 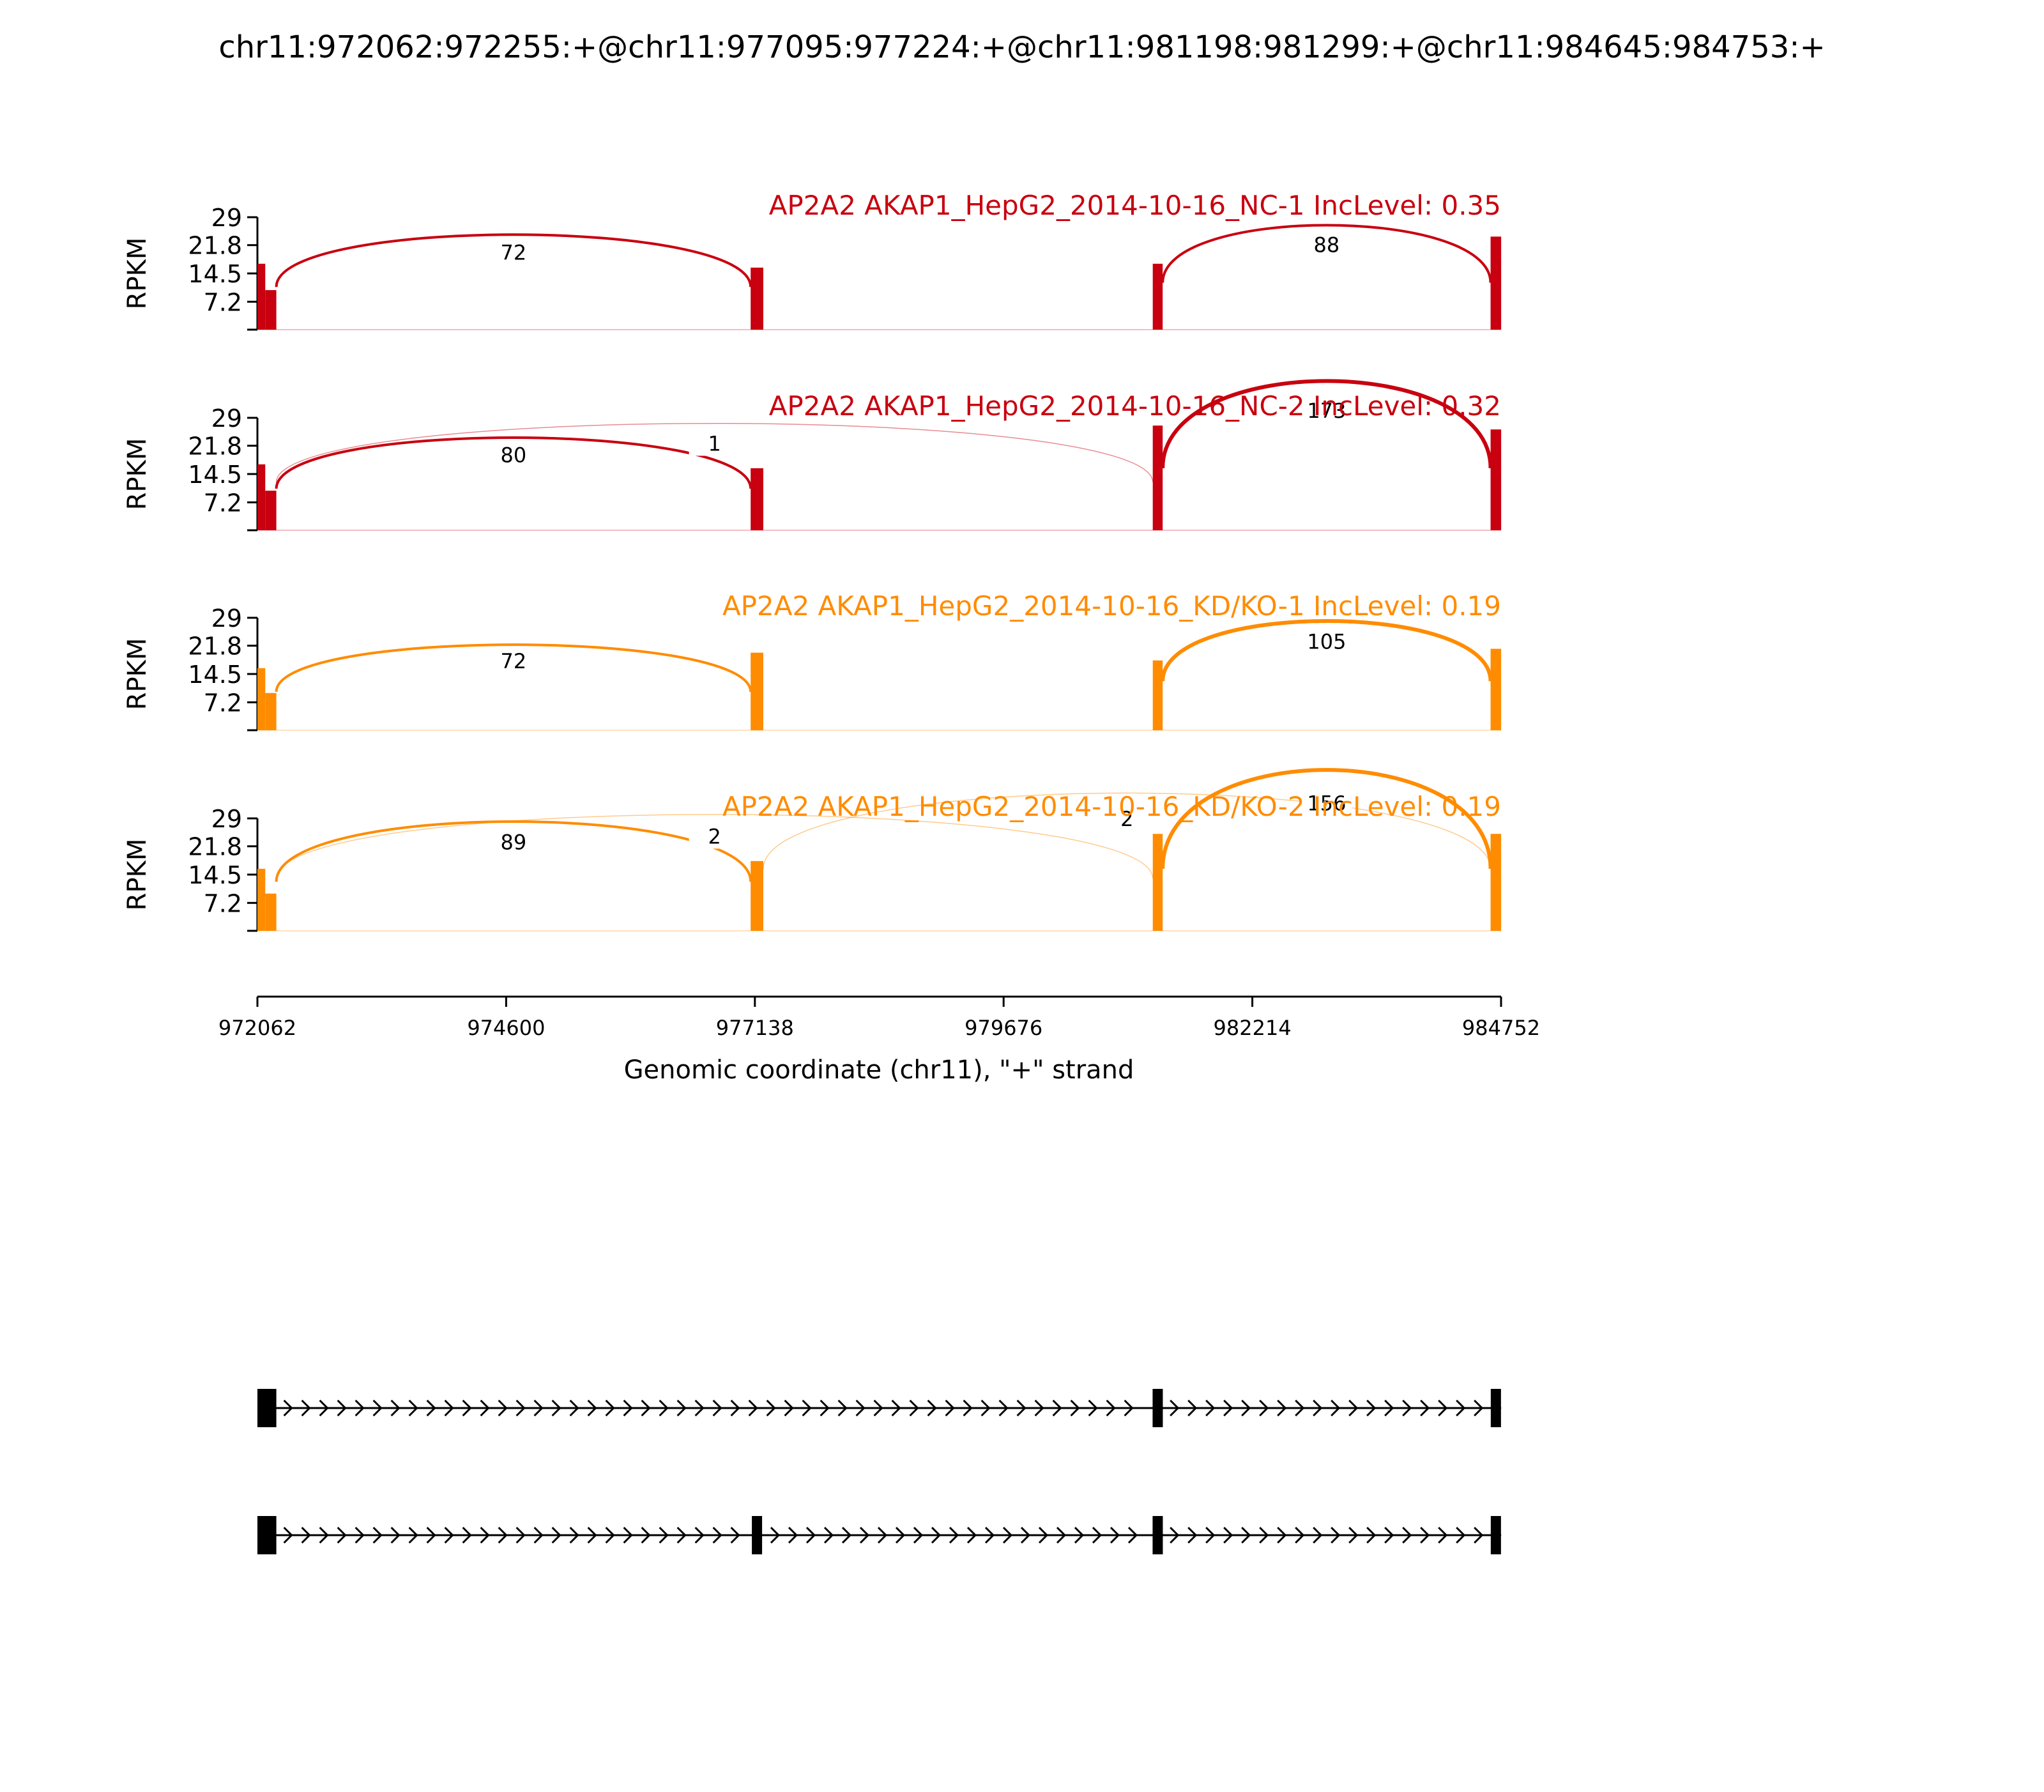 I want to click on junction-count-label: 156, so click(x=1327, y=804).